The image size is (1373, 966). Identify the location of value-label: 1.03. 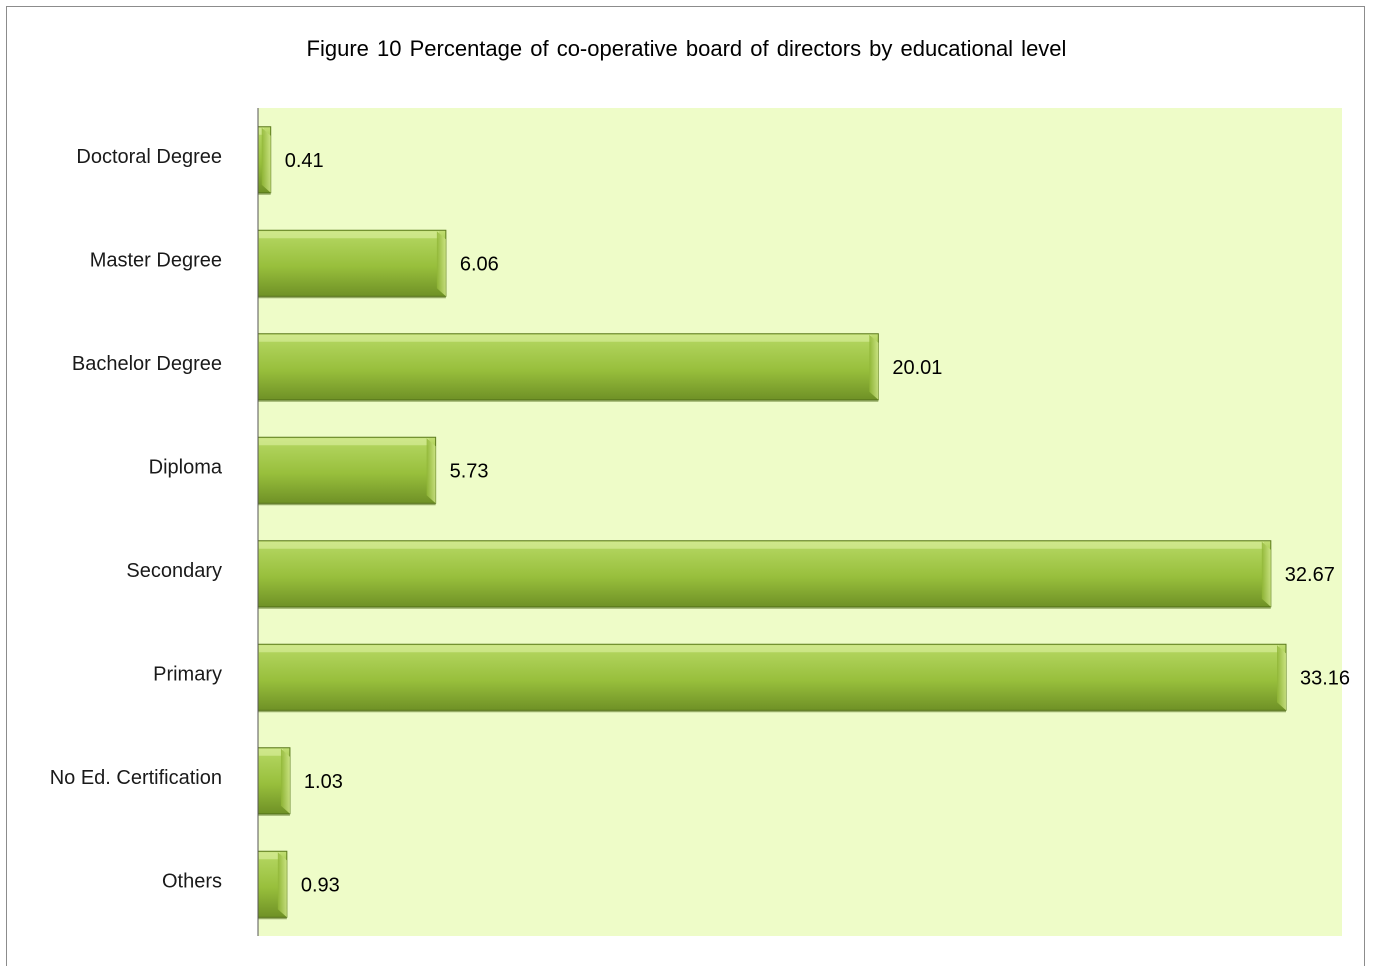
(323, 782).